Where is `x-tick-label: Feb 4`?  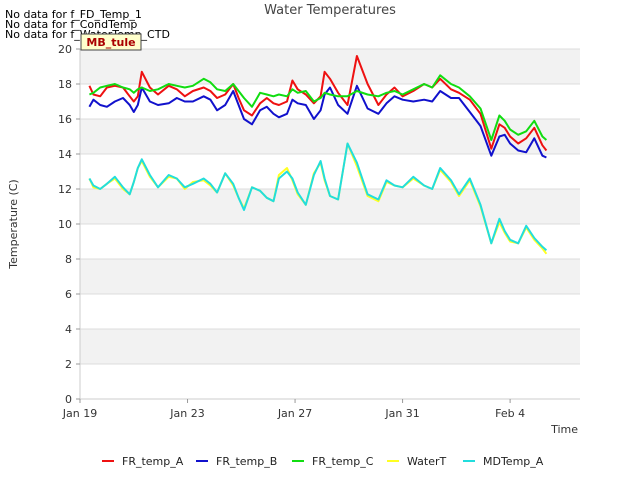 x-tick-label: Feb 4 is located at coordinates (510, 413).